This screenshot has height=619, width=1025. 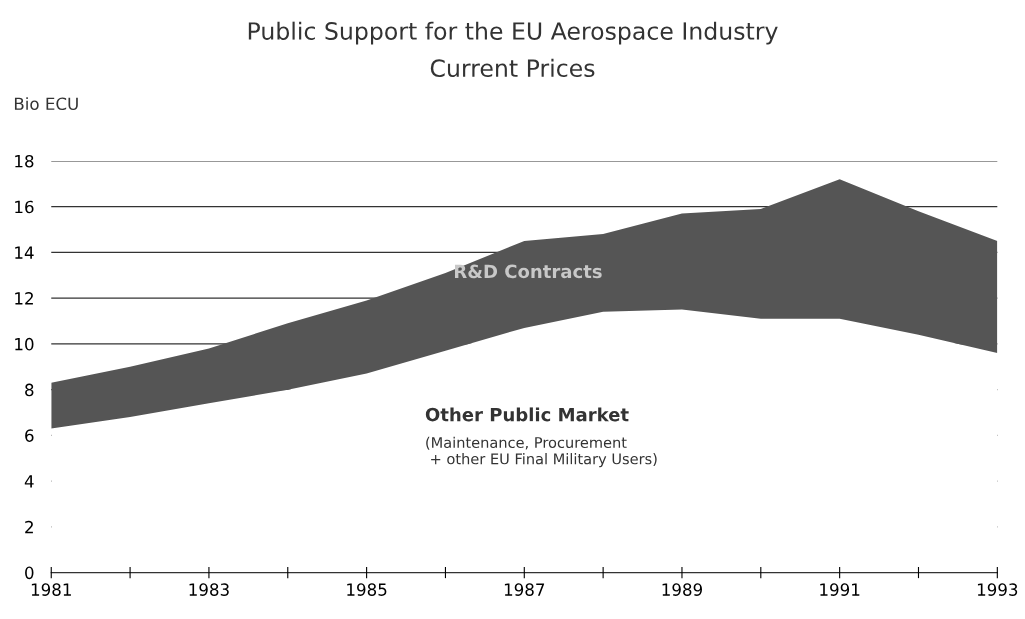 I want to click on series-label: Other Public Market, so click(x=527, y=414).